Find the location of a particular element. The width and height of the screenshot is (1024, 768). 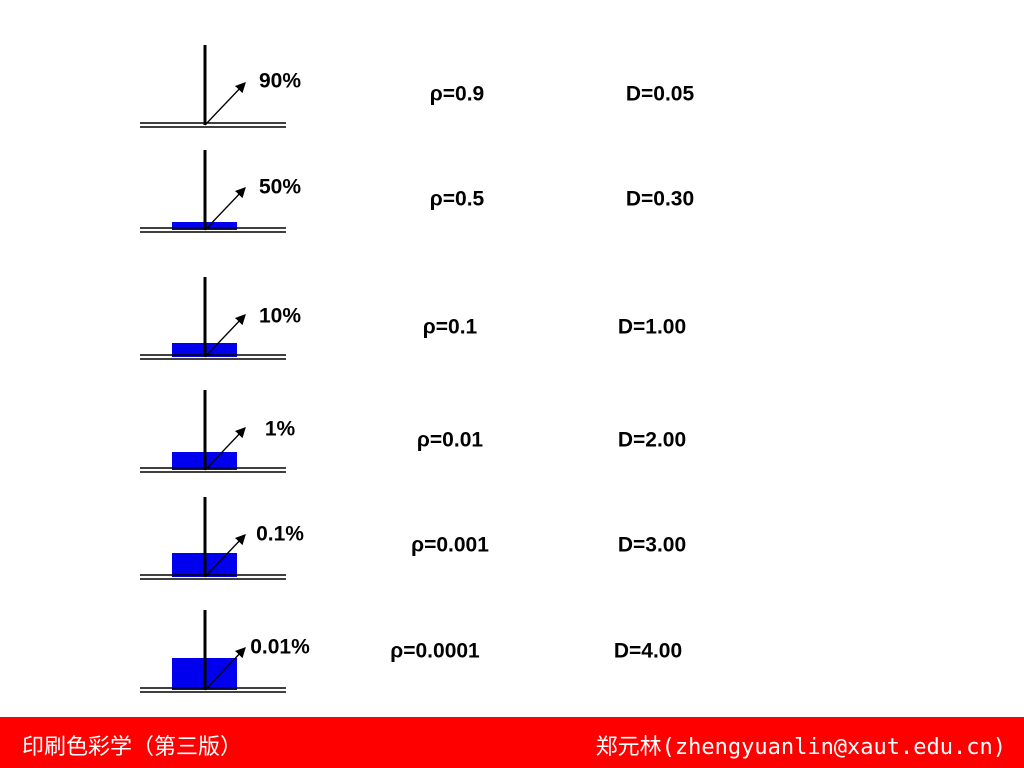

percent-label: 1% is located at coordinates (280, 429).